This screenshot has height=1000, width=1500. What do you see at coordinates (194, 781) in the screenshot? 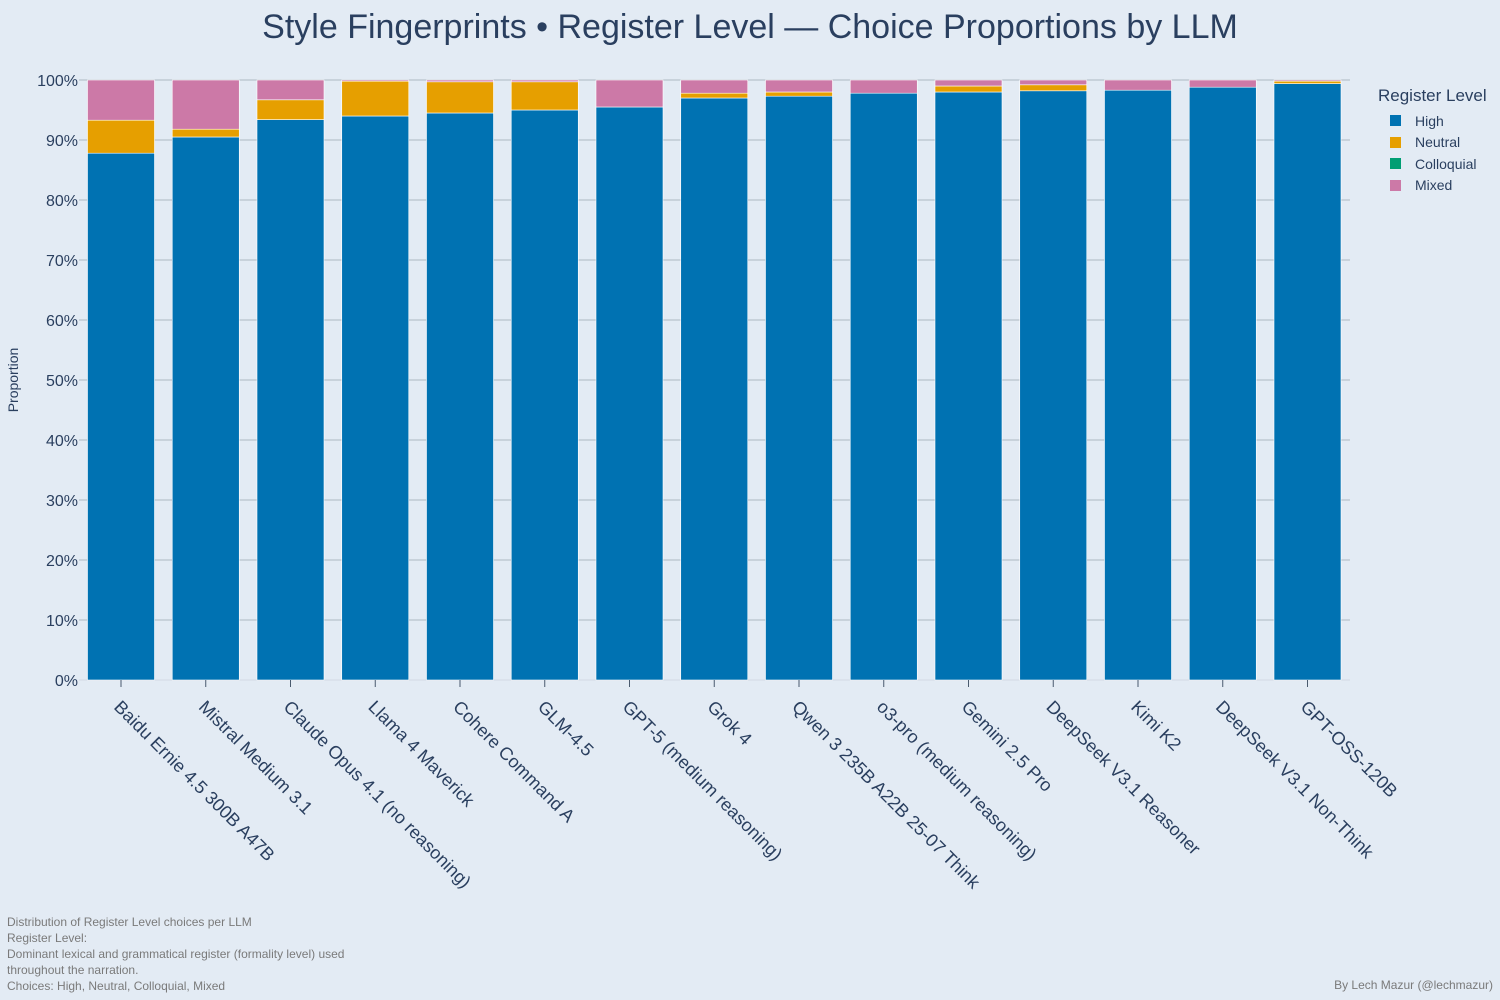
I see `x-tick-label: Baidu Ernie 4.5 300B A47B` at bounding box center [194, 781].